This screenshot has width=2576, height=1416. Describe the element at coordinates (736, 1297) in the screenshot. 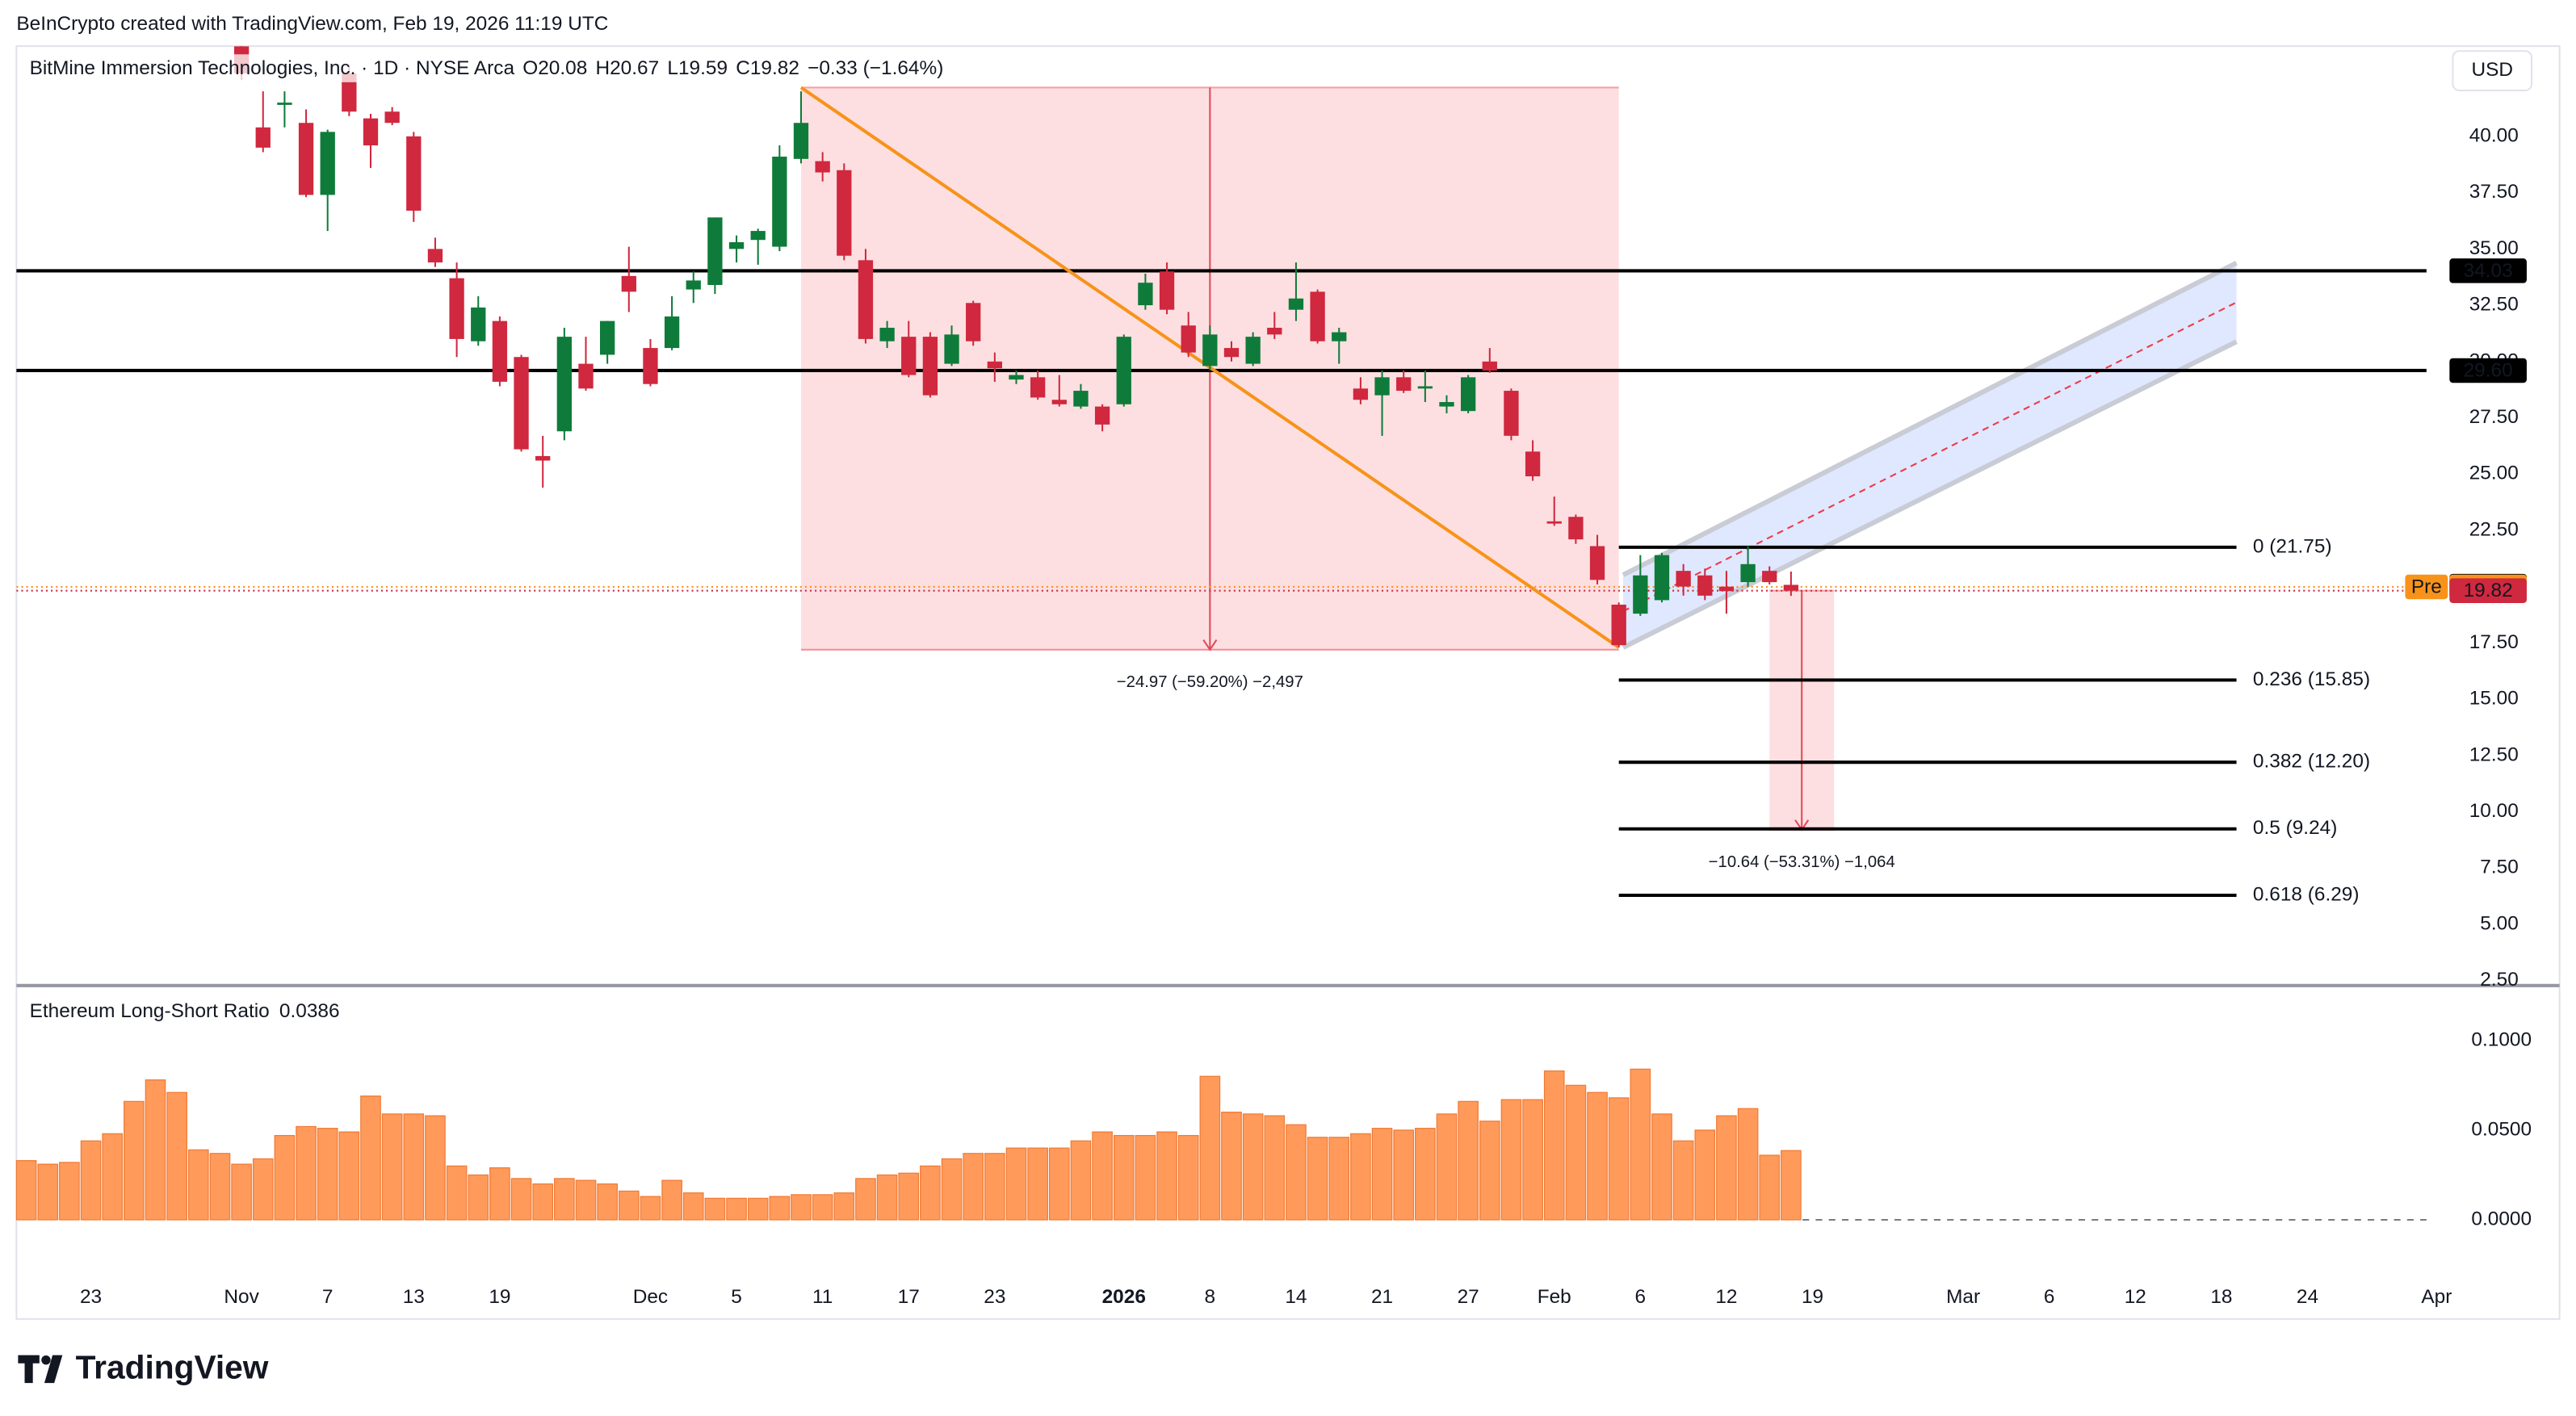

I see `x-tick-label: 5` at that location.